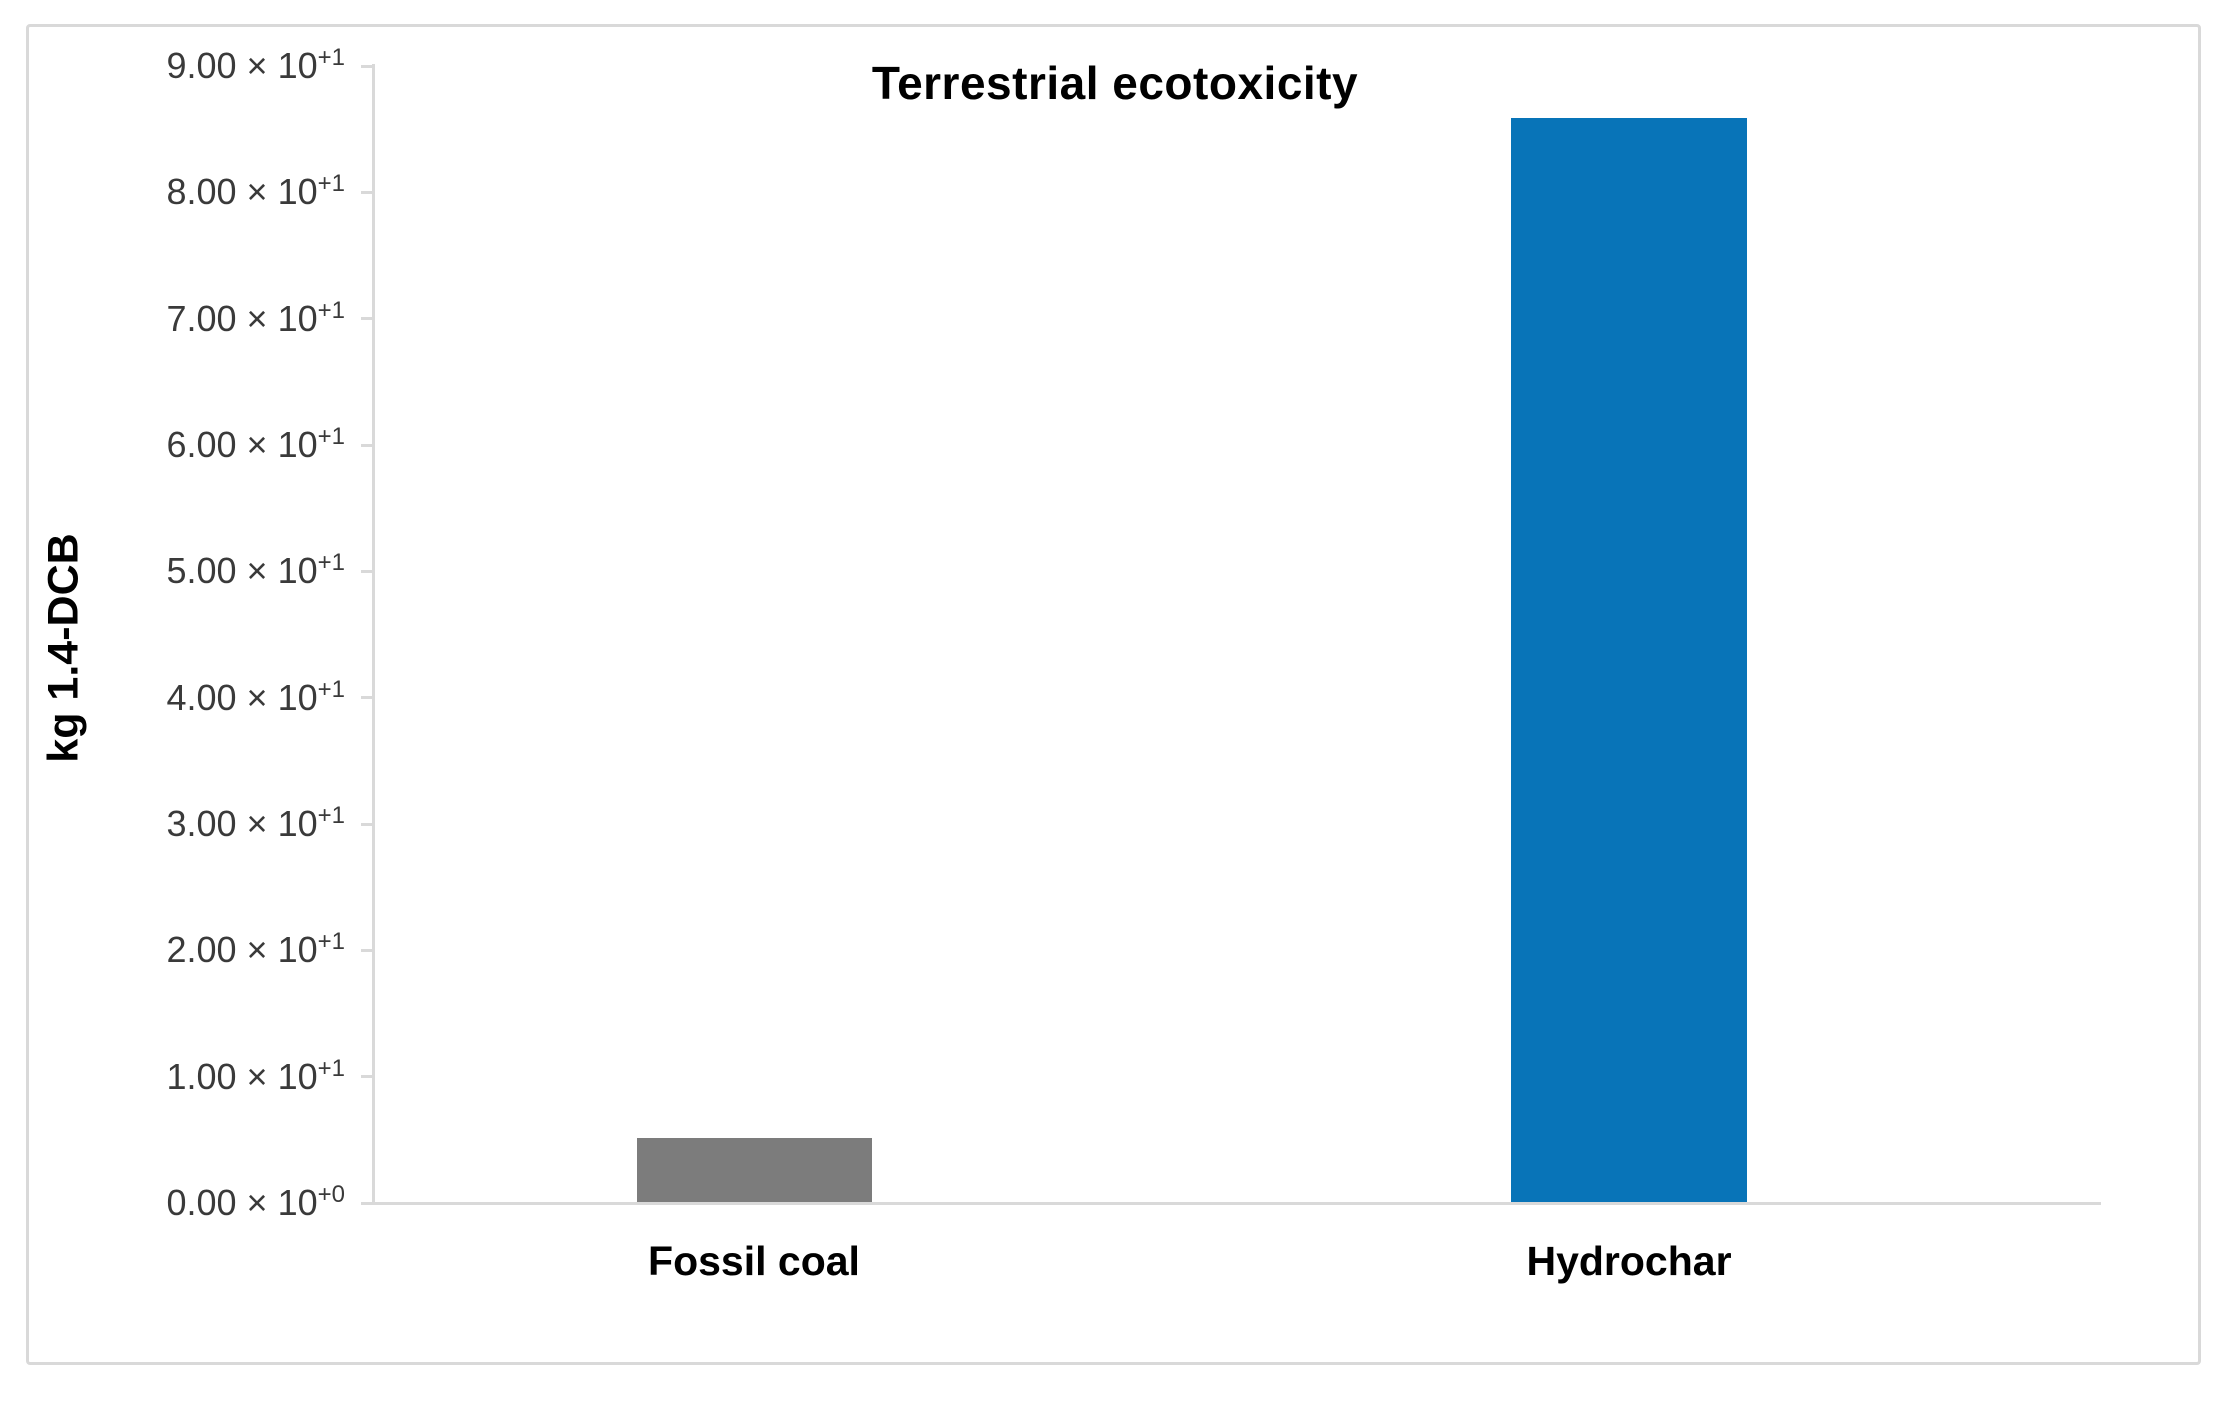 The image size is (2239, 1405). Describe the element at coordinates (754, 1261) in the screenshot. I see `category-label-fossil-coal: Fossil coal` at that location.